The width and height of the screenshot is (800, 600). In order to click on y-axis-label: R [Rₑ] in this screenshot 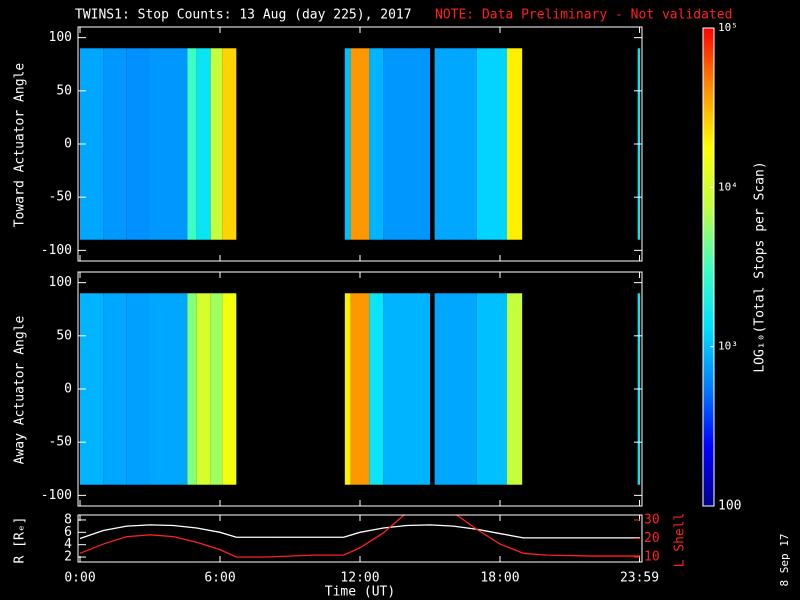, I will do `click(20, 540)`.